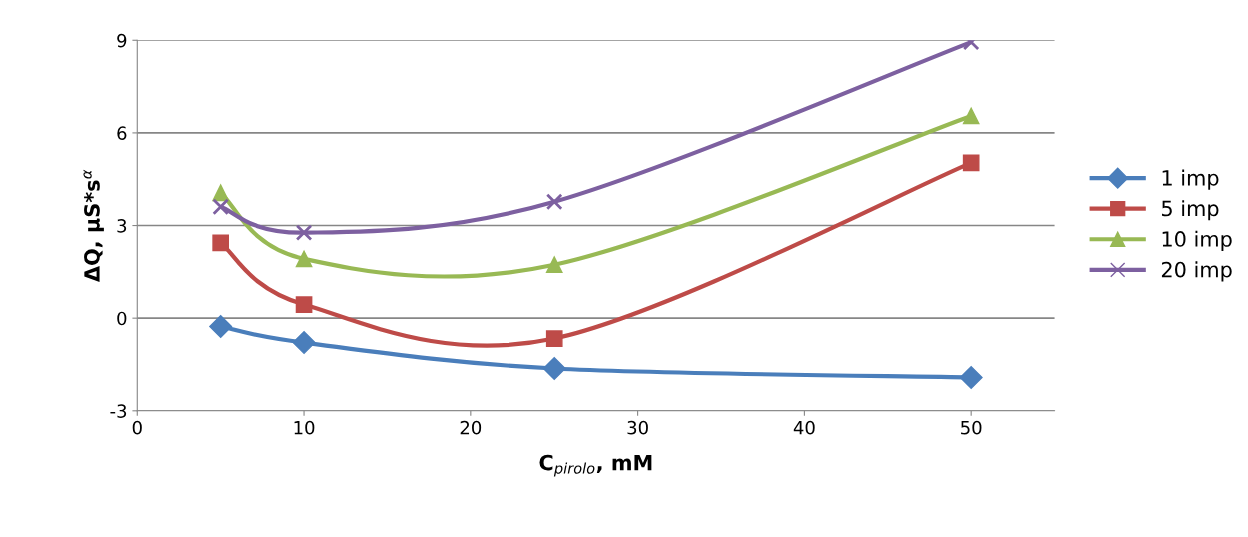 The width and height of the screenshot is (1248, 537). What do you see at coordinates (971, 427) in the screenshot?
I see `x-tick-label: 50` at bounding box center [971, 427].